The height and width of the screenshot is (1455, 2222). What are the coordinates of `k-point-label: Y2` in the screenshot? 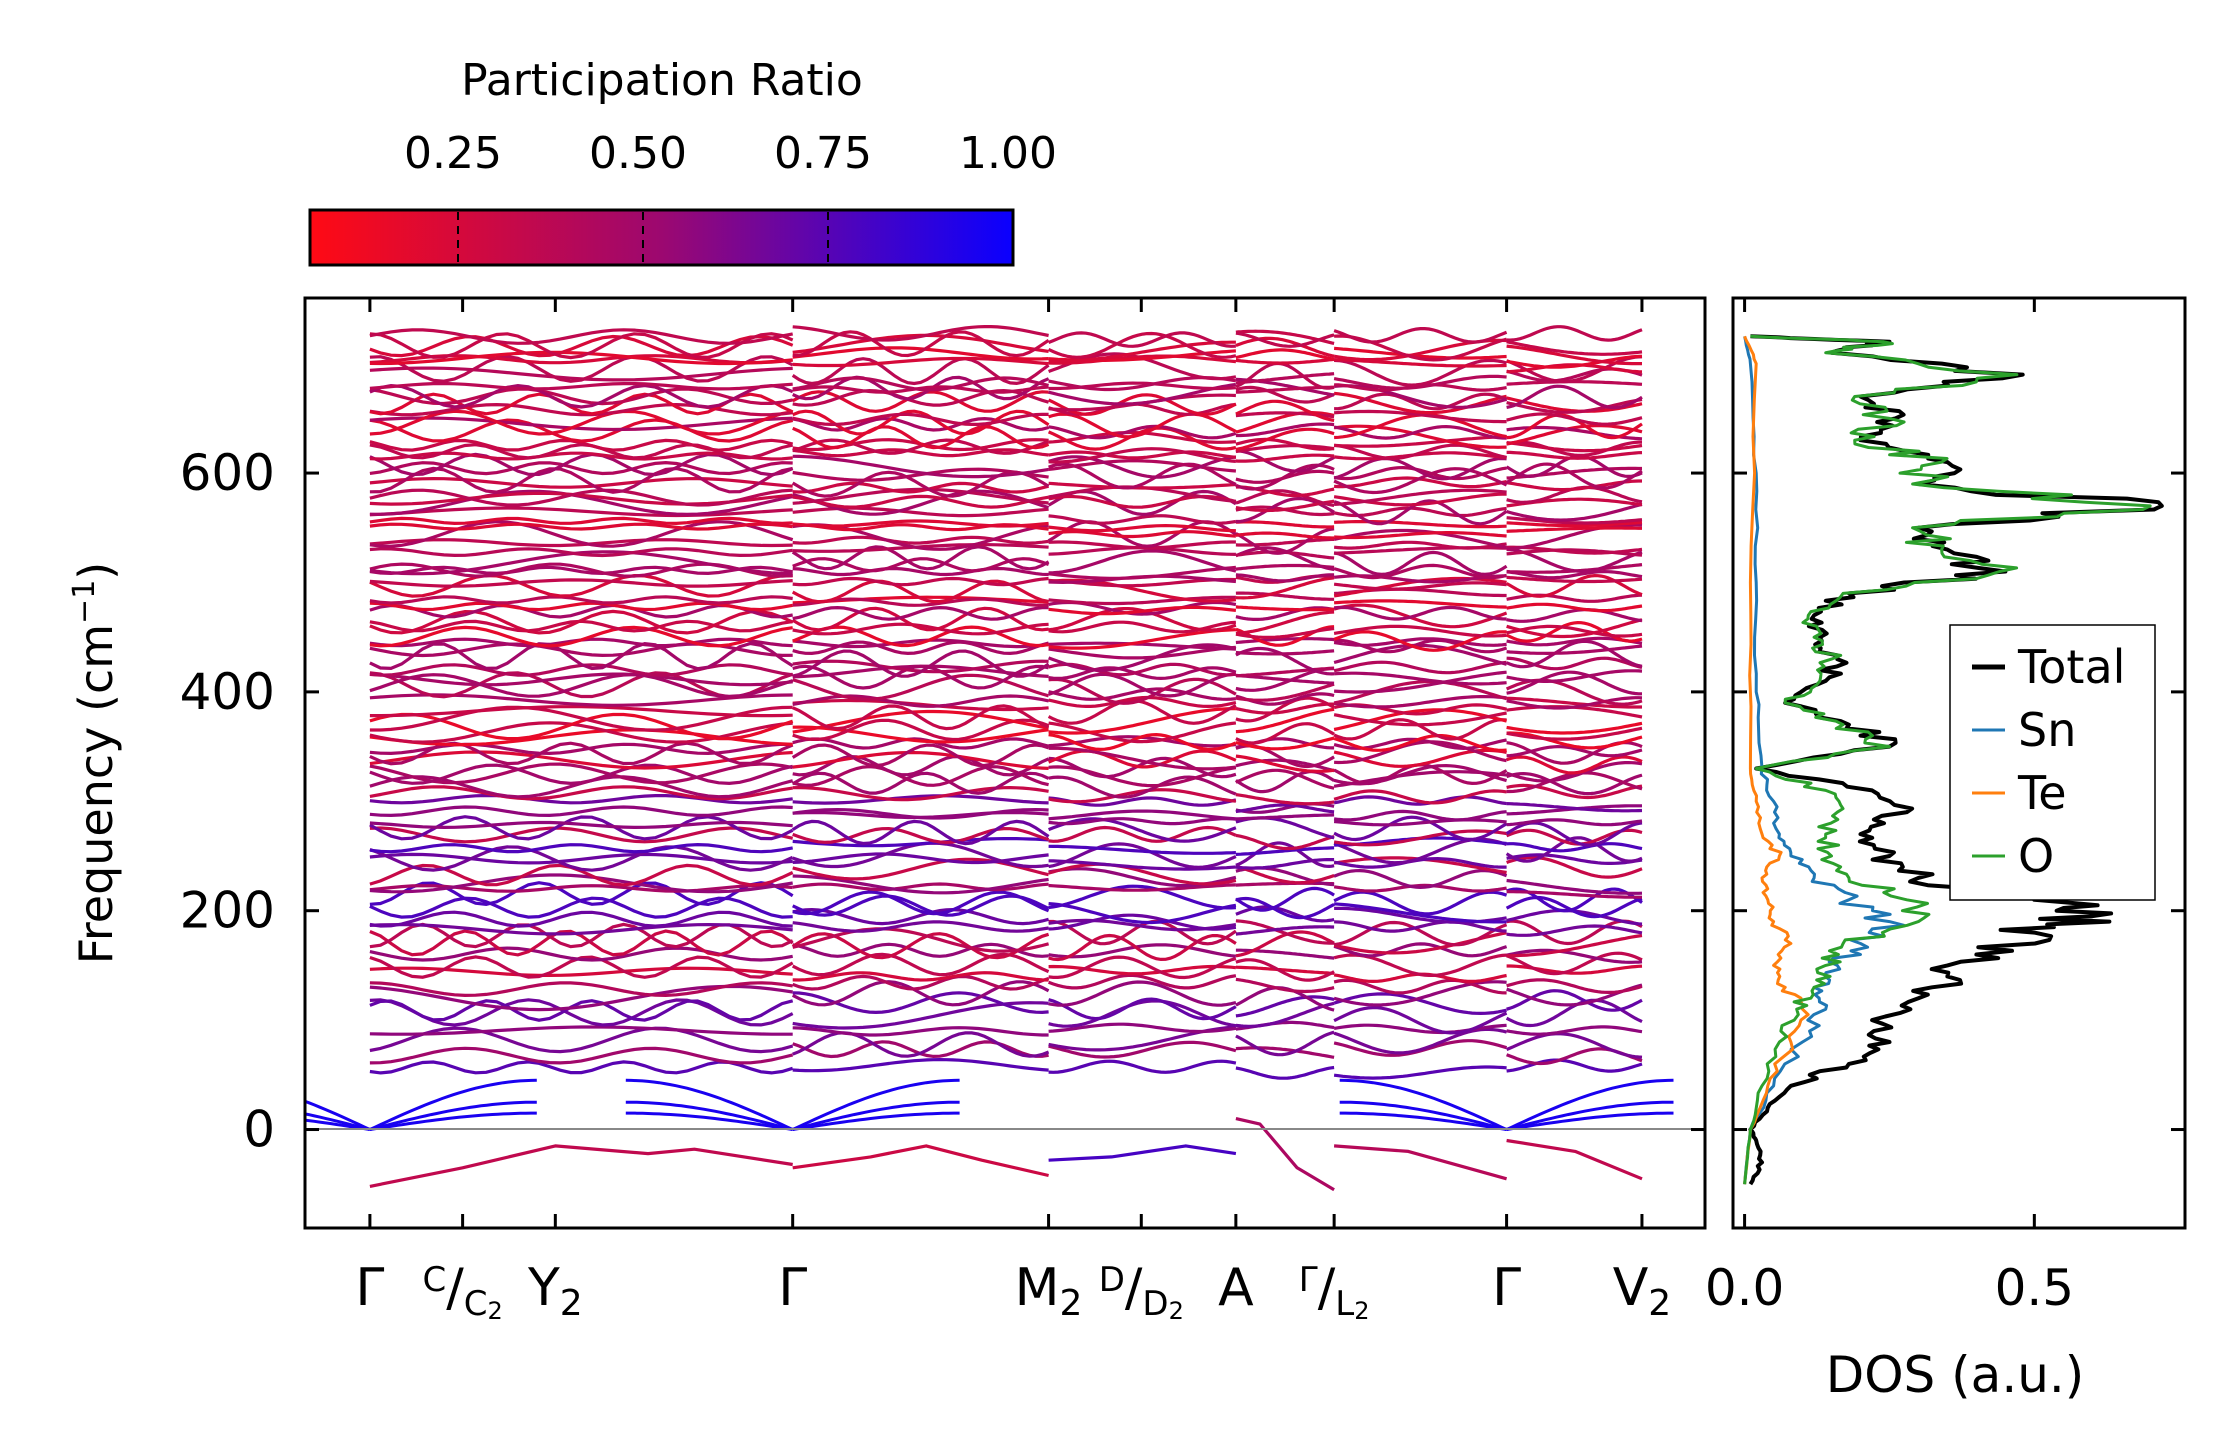 It's located at (555, 1291).